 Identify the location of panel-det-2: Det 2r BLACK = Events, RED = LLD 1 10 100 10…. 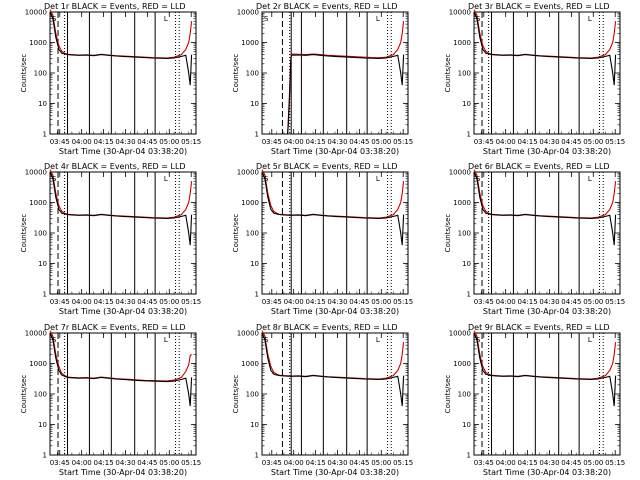
(322, 79).